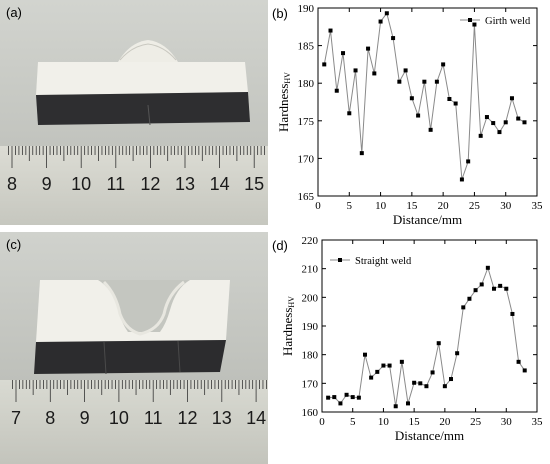 This screenshot has height=464, width=550. What do you see at coordinates (287, 78) in the screenshot?
I see `y-axis-label-sub: HV` at bounding box center [287, 78].